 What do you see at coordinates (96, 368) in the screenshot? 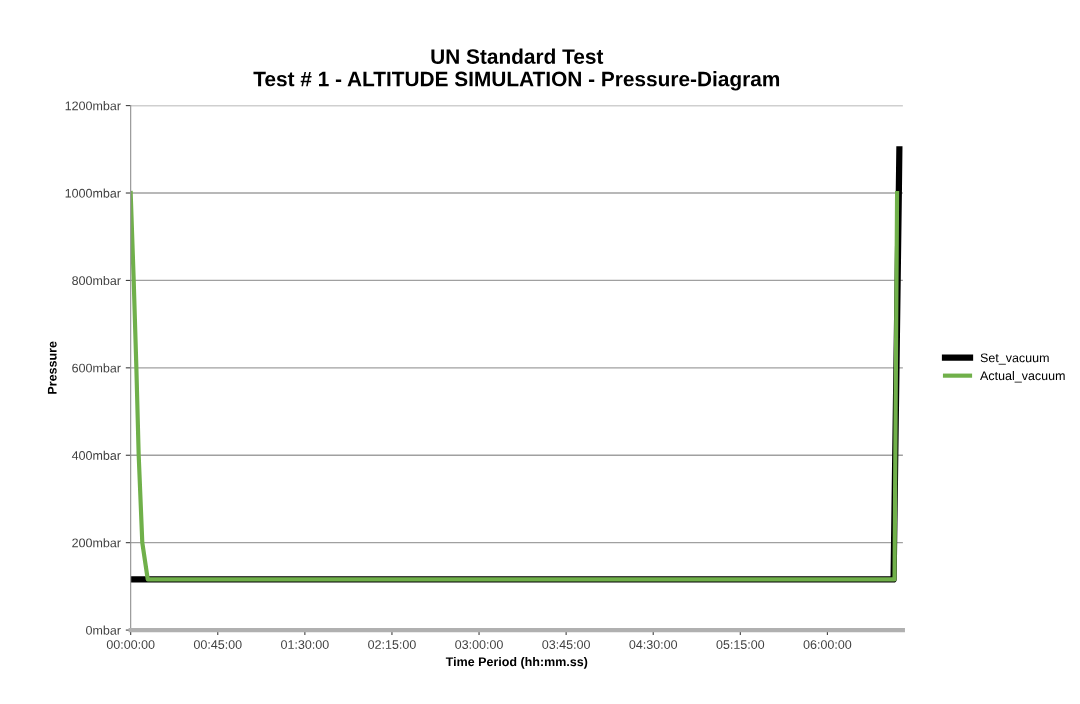
I see `y-tick-label: 600mbar` at bounding box center [96, 368].